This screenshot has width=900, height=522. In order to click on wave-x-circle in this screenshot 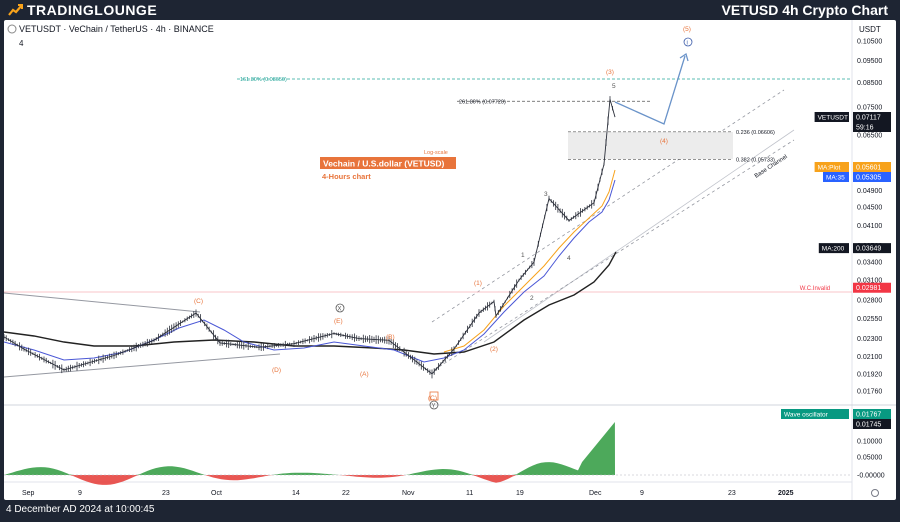, I will do `click(340, 308)`.